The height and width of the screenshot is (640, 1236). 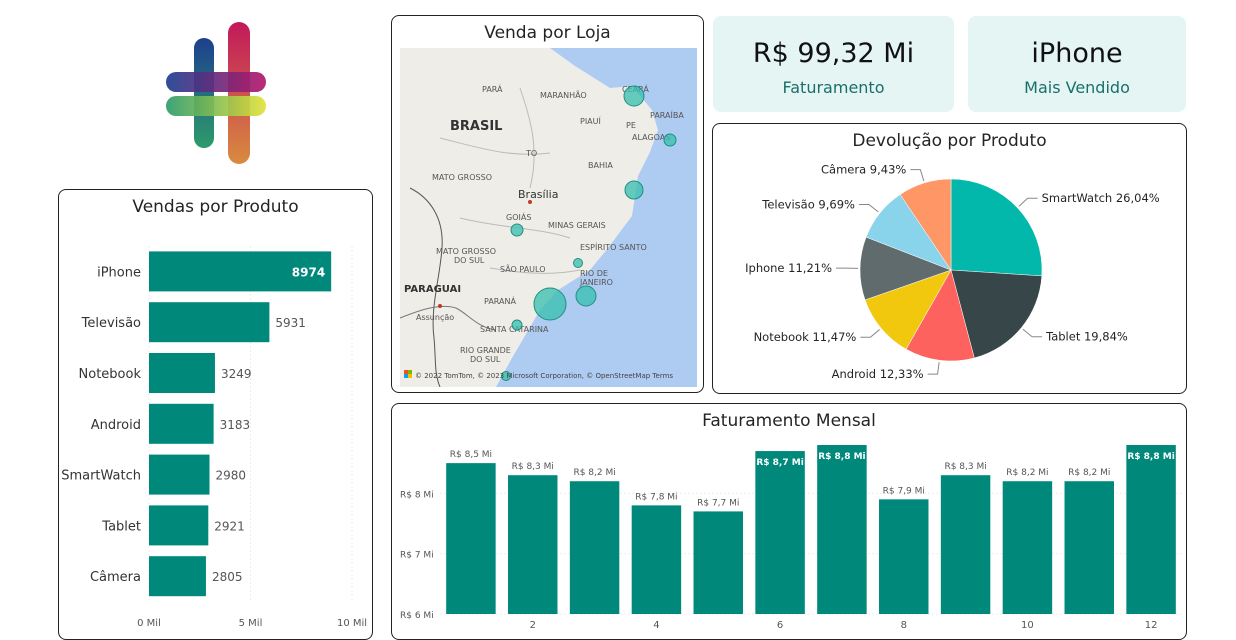 What do you see at coordinates (530, 202) in the screenshot?
I see `map-capital-dot` at bounding box center [530, 202].